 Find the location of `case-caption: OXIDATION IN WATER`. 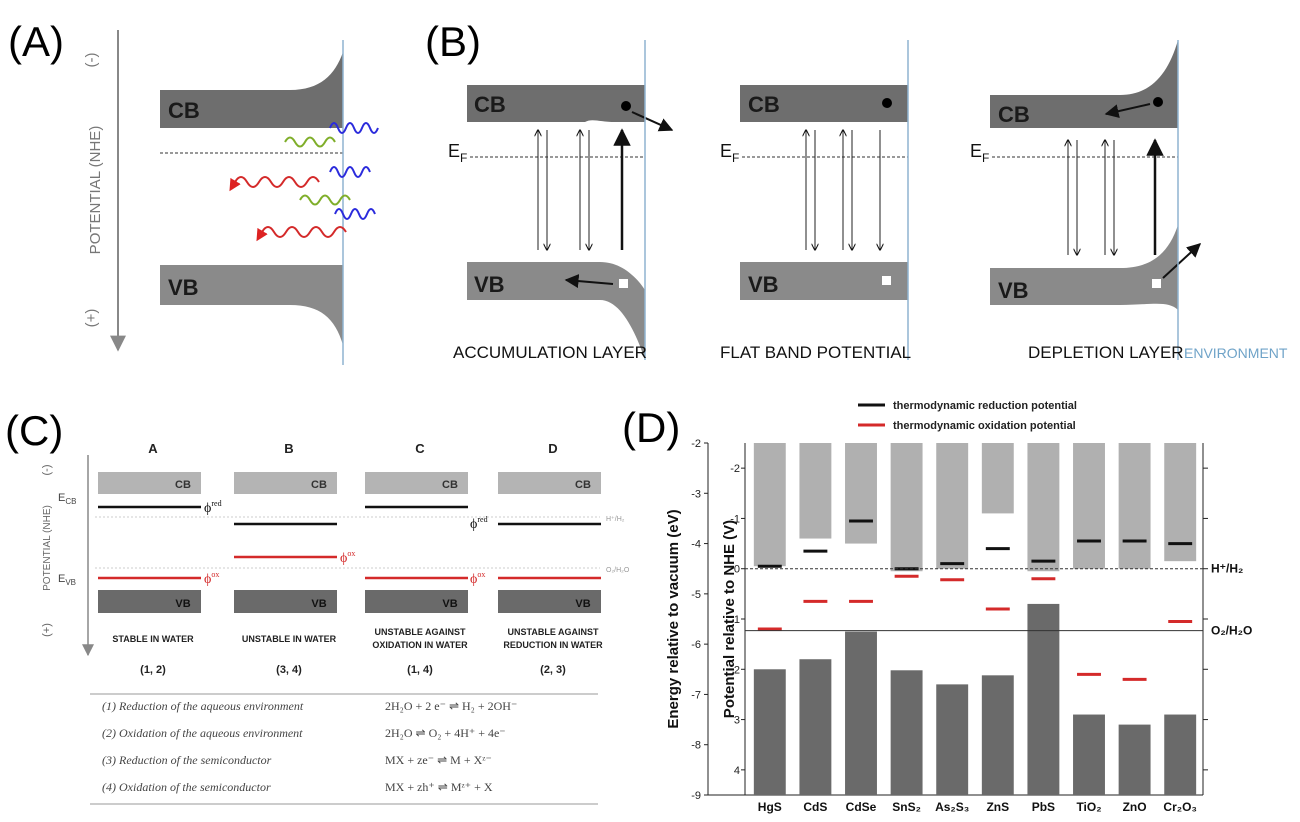

case-caption: OXIDATION IN WATER is located at coordinates (420, 645).